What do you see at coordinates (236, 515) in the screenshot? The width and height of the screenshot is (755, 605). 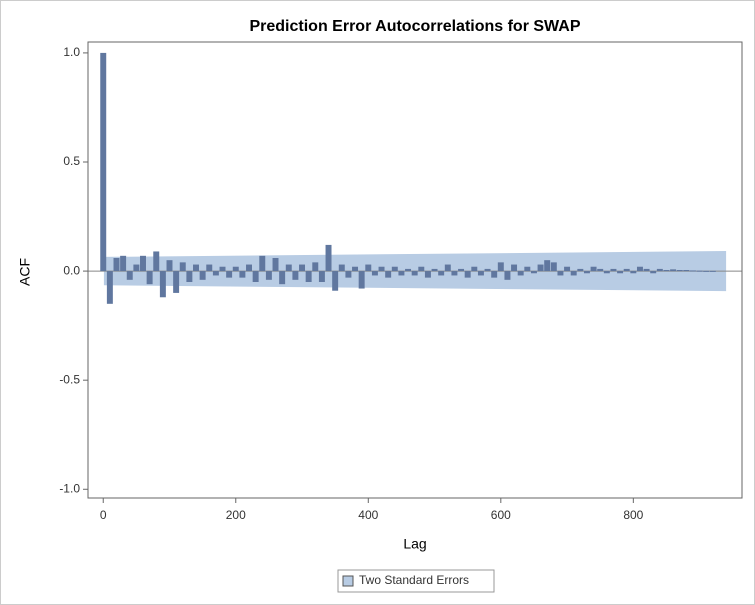 I see `x-tick-label: 200` at bounding box center [236, 515].